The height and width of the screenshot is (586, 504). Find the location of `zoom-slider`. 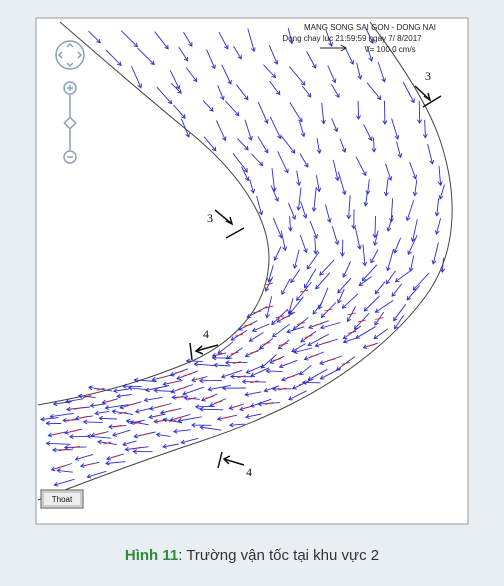

zoom-slider is located at coordinates (70, 123).